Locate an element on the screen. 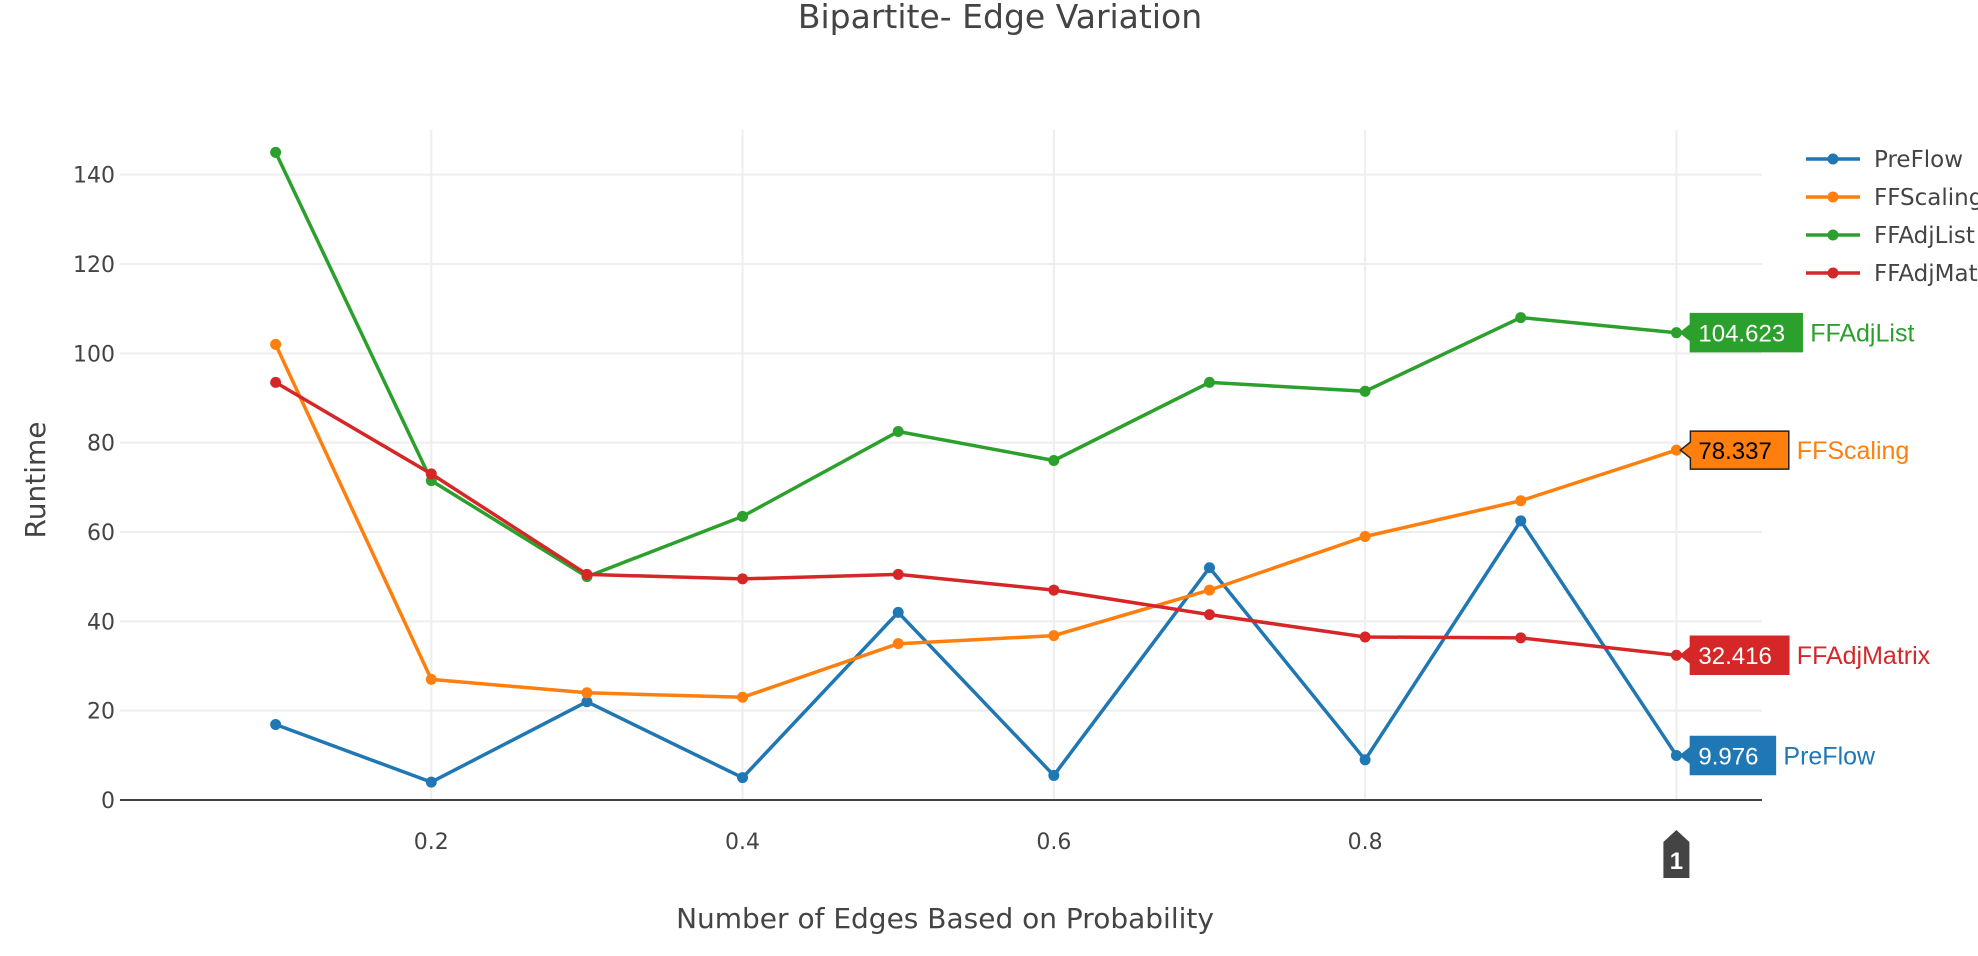  hover-value: 32.416 is located at coordinates (1734, 656).